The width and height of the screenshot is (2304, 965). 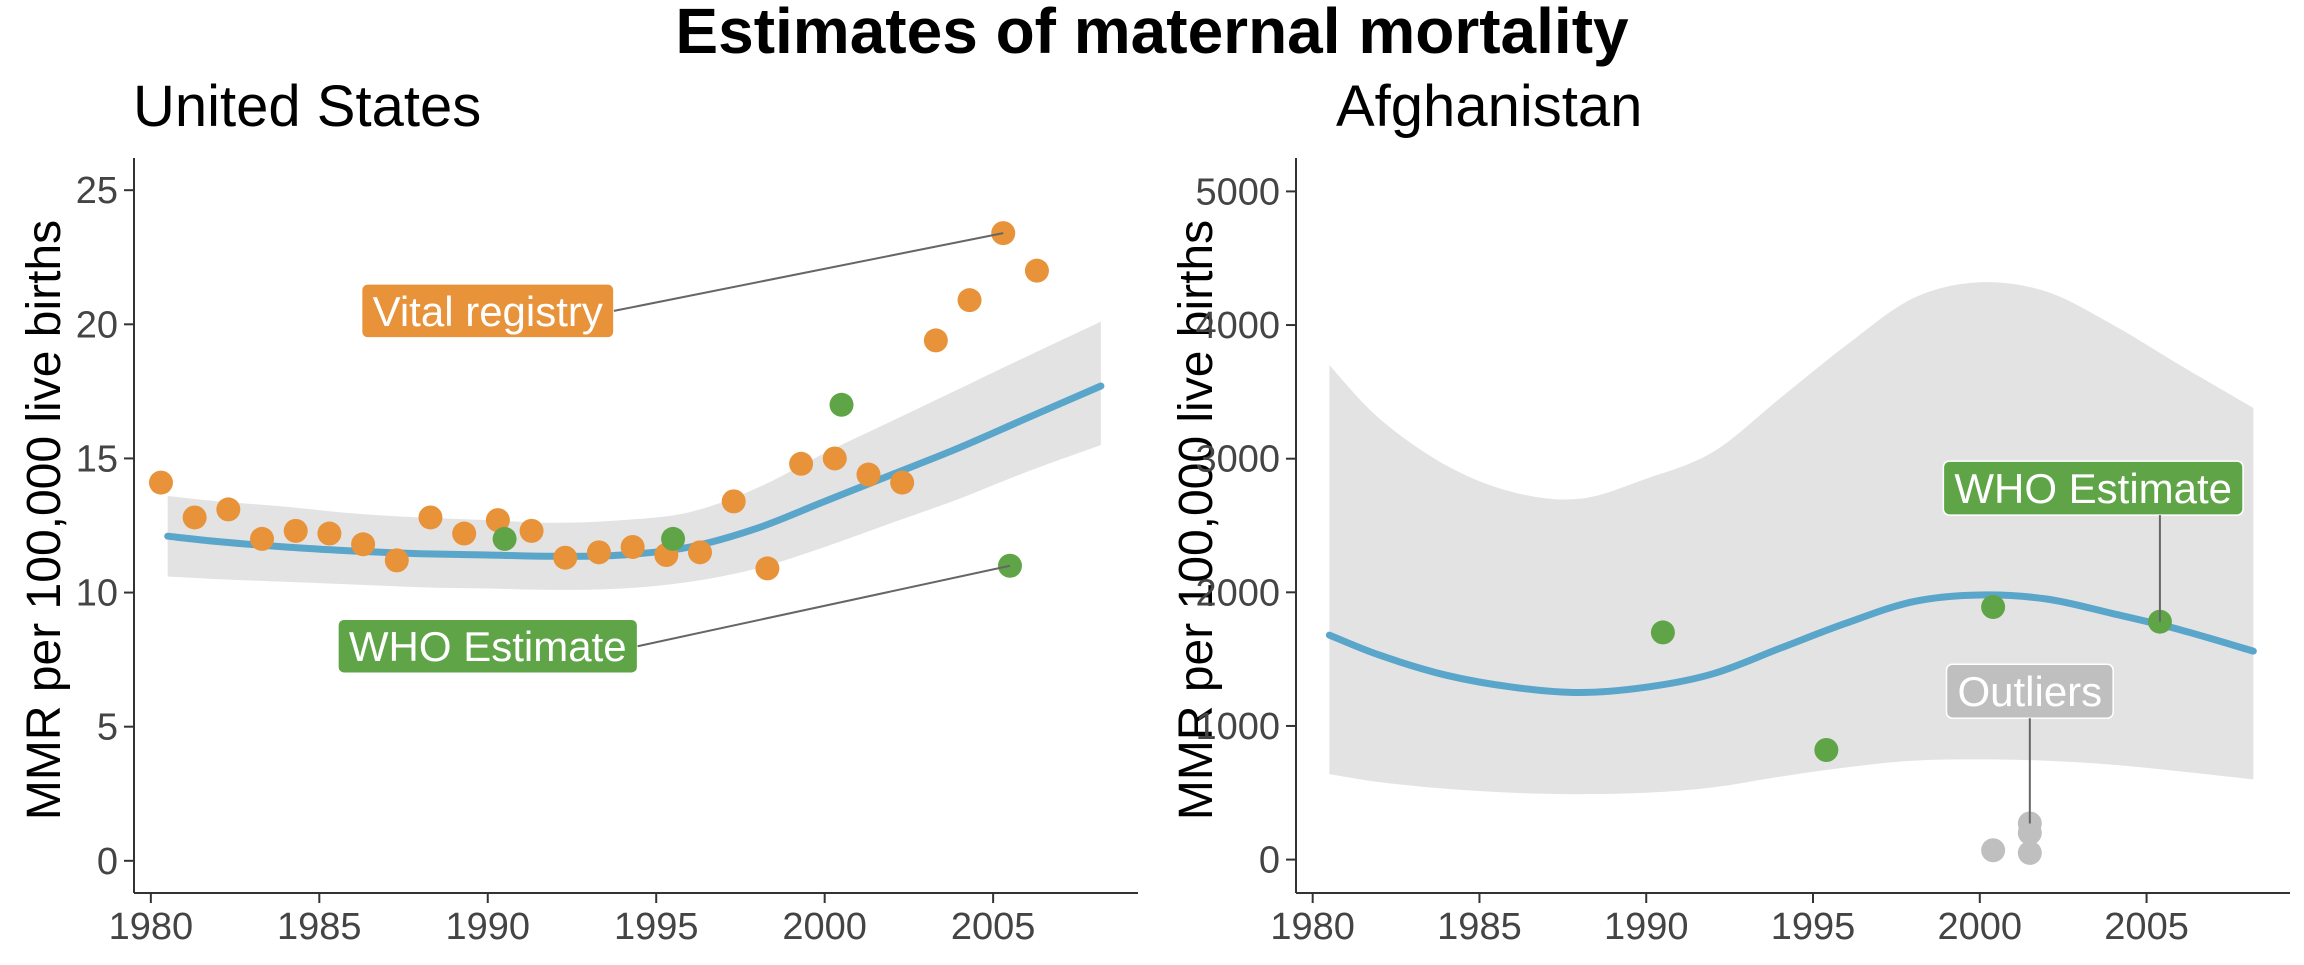 What do you see at coordinates (97, 325) in the screenshot?
I see `y-tick-label: 20` at bounding box center [97, 325].